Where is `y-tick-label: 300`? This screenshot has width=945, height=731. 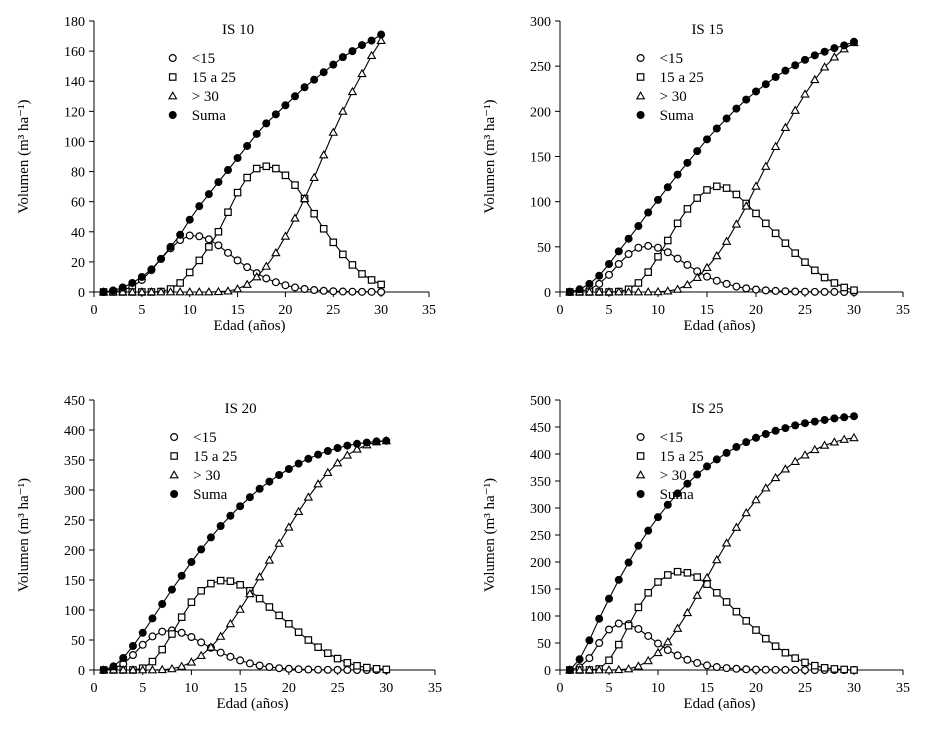
y-tick-label: 300 is located at coordinates (74, 491).